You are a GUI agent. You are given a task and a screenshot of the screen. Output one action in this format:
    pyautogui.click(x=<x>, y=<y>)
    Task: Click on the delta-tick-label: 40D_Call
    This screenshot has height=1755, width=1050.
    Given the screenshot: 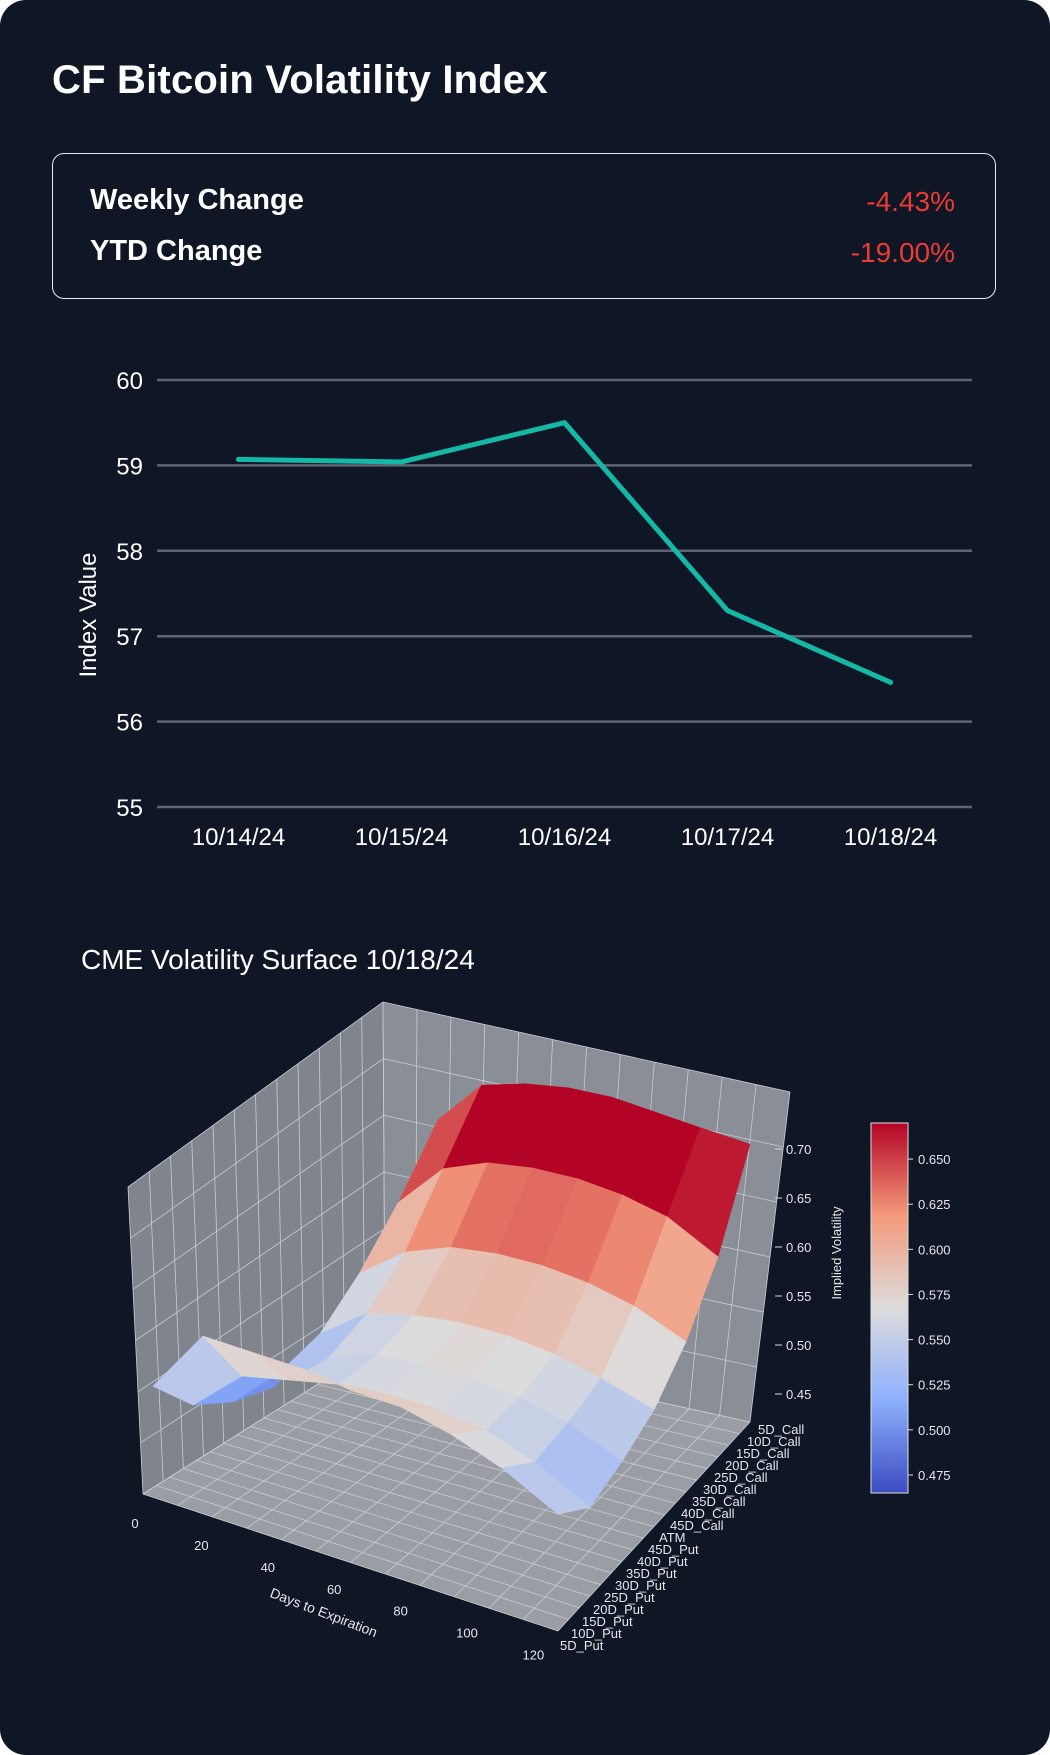 What is the action you would take?
    pyautogui.click(x=708, y=1513)
    